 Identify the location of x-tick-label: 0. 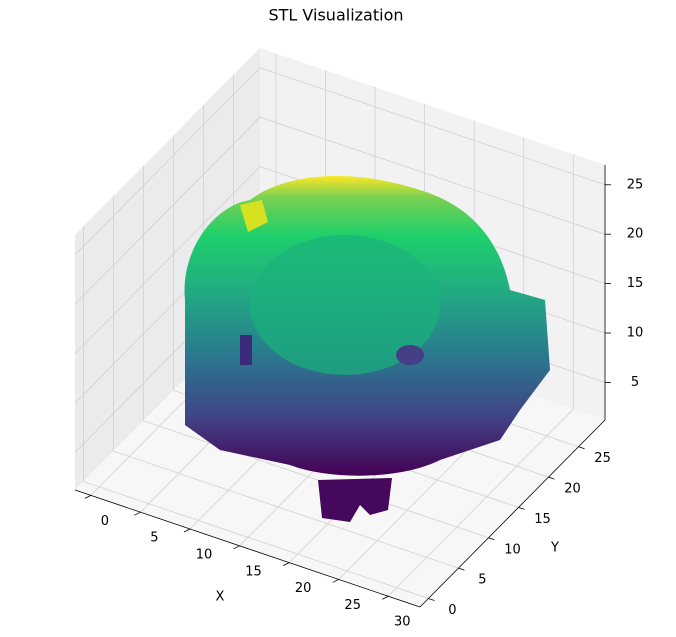
(105, 521).